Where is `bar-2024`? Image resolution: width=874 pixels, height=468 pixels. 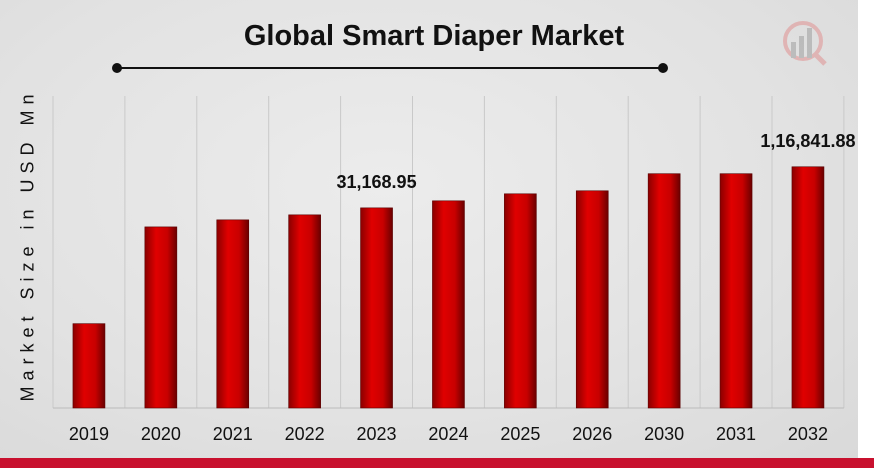
bar-2024 is located at coordinates (448, 304).